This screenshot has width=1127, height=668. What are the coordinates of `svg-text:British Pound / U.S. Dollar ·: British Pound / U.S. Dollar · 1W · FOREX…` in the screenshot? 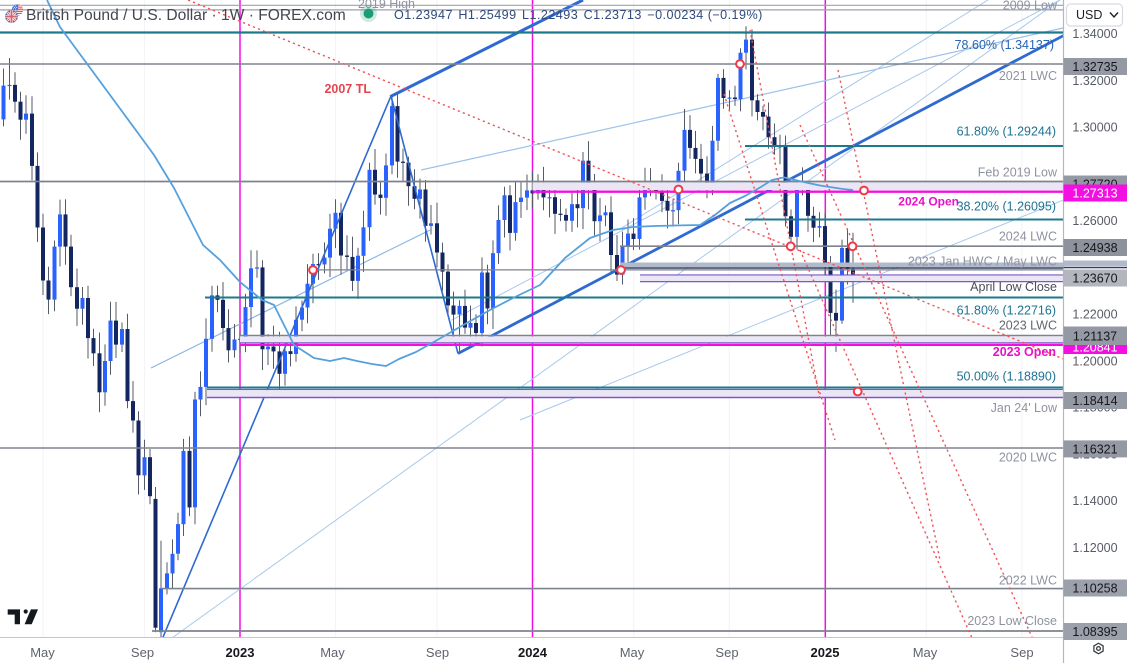 It's located at (186, 15).